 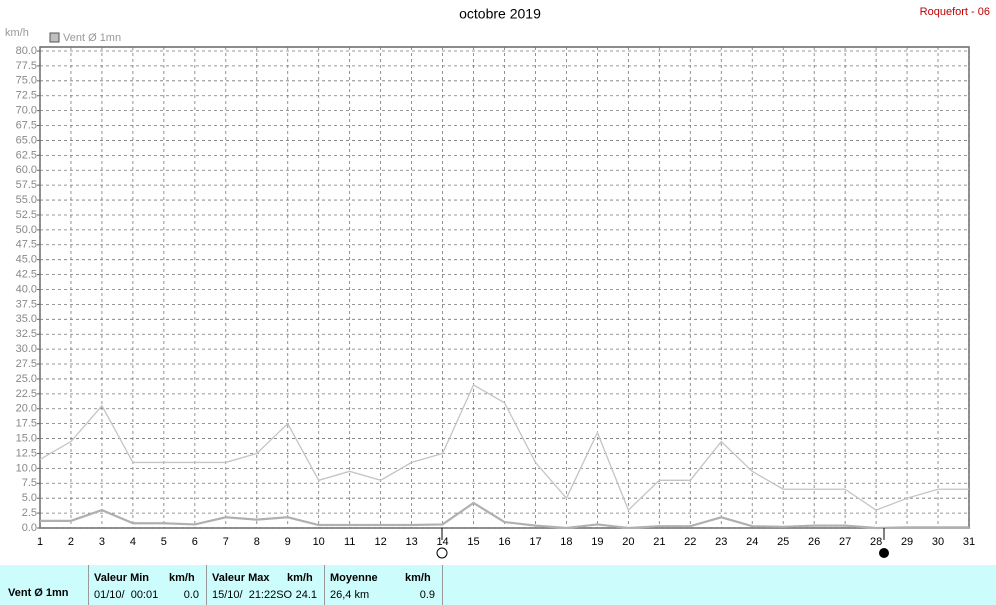 What do you see at coordinates (26, 111) in the screenshot?
I see `y-tick-label: 70.0` at bounding box center [26, 111].